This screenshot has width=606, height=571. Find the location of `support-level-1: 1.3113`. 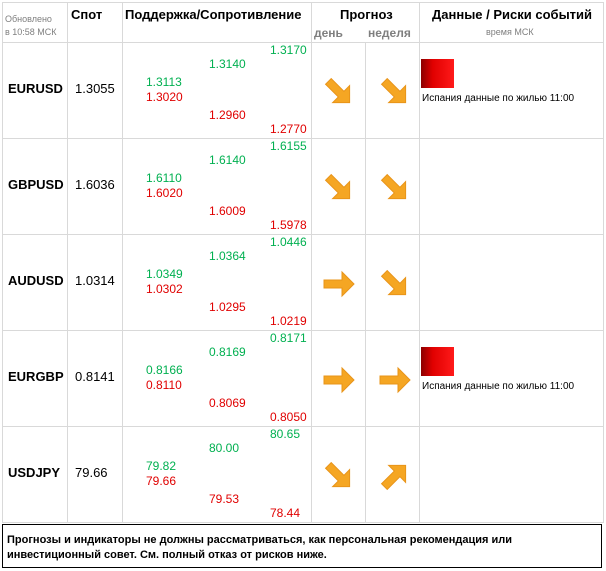

support-level-1: 1.3113 is located at coordinates (164, 82).